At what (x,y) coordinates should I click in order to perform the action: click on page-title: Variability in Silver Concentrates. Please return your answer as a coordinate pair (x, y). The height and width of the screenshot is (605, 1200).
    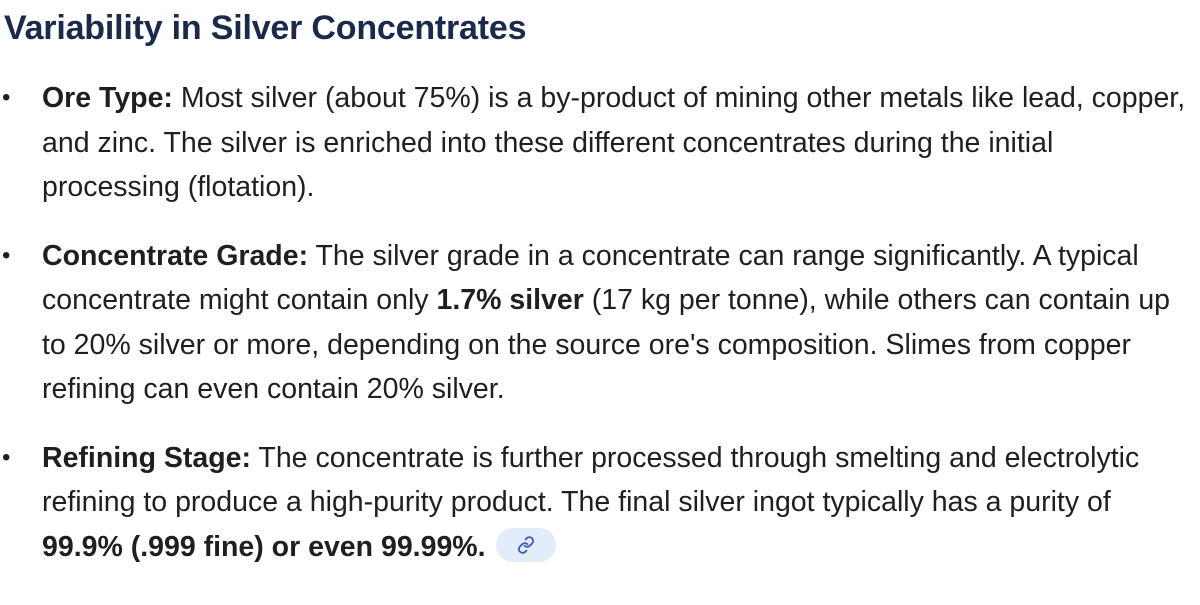
    Looking at the image, I should click on (265, 28).